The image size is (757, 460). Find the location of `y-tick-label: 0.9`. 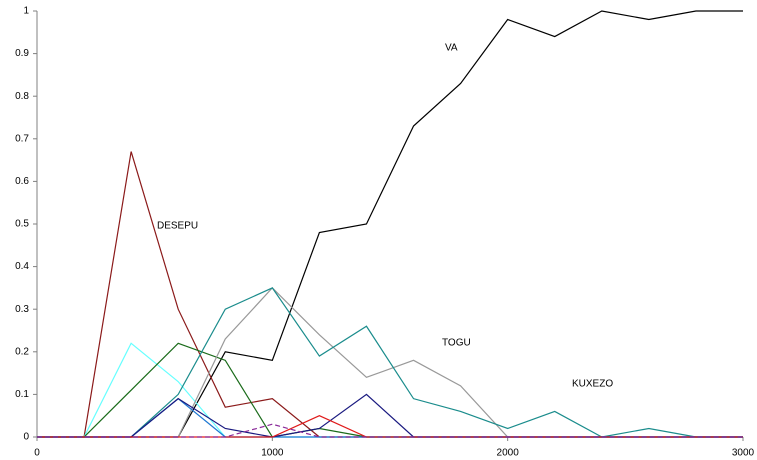

y-tick-label: 0.9 is located at coordinates (22, 53).